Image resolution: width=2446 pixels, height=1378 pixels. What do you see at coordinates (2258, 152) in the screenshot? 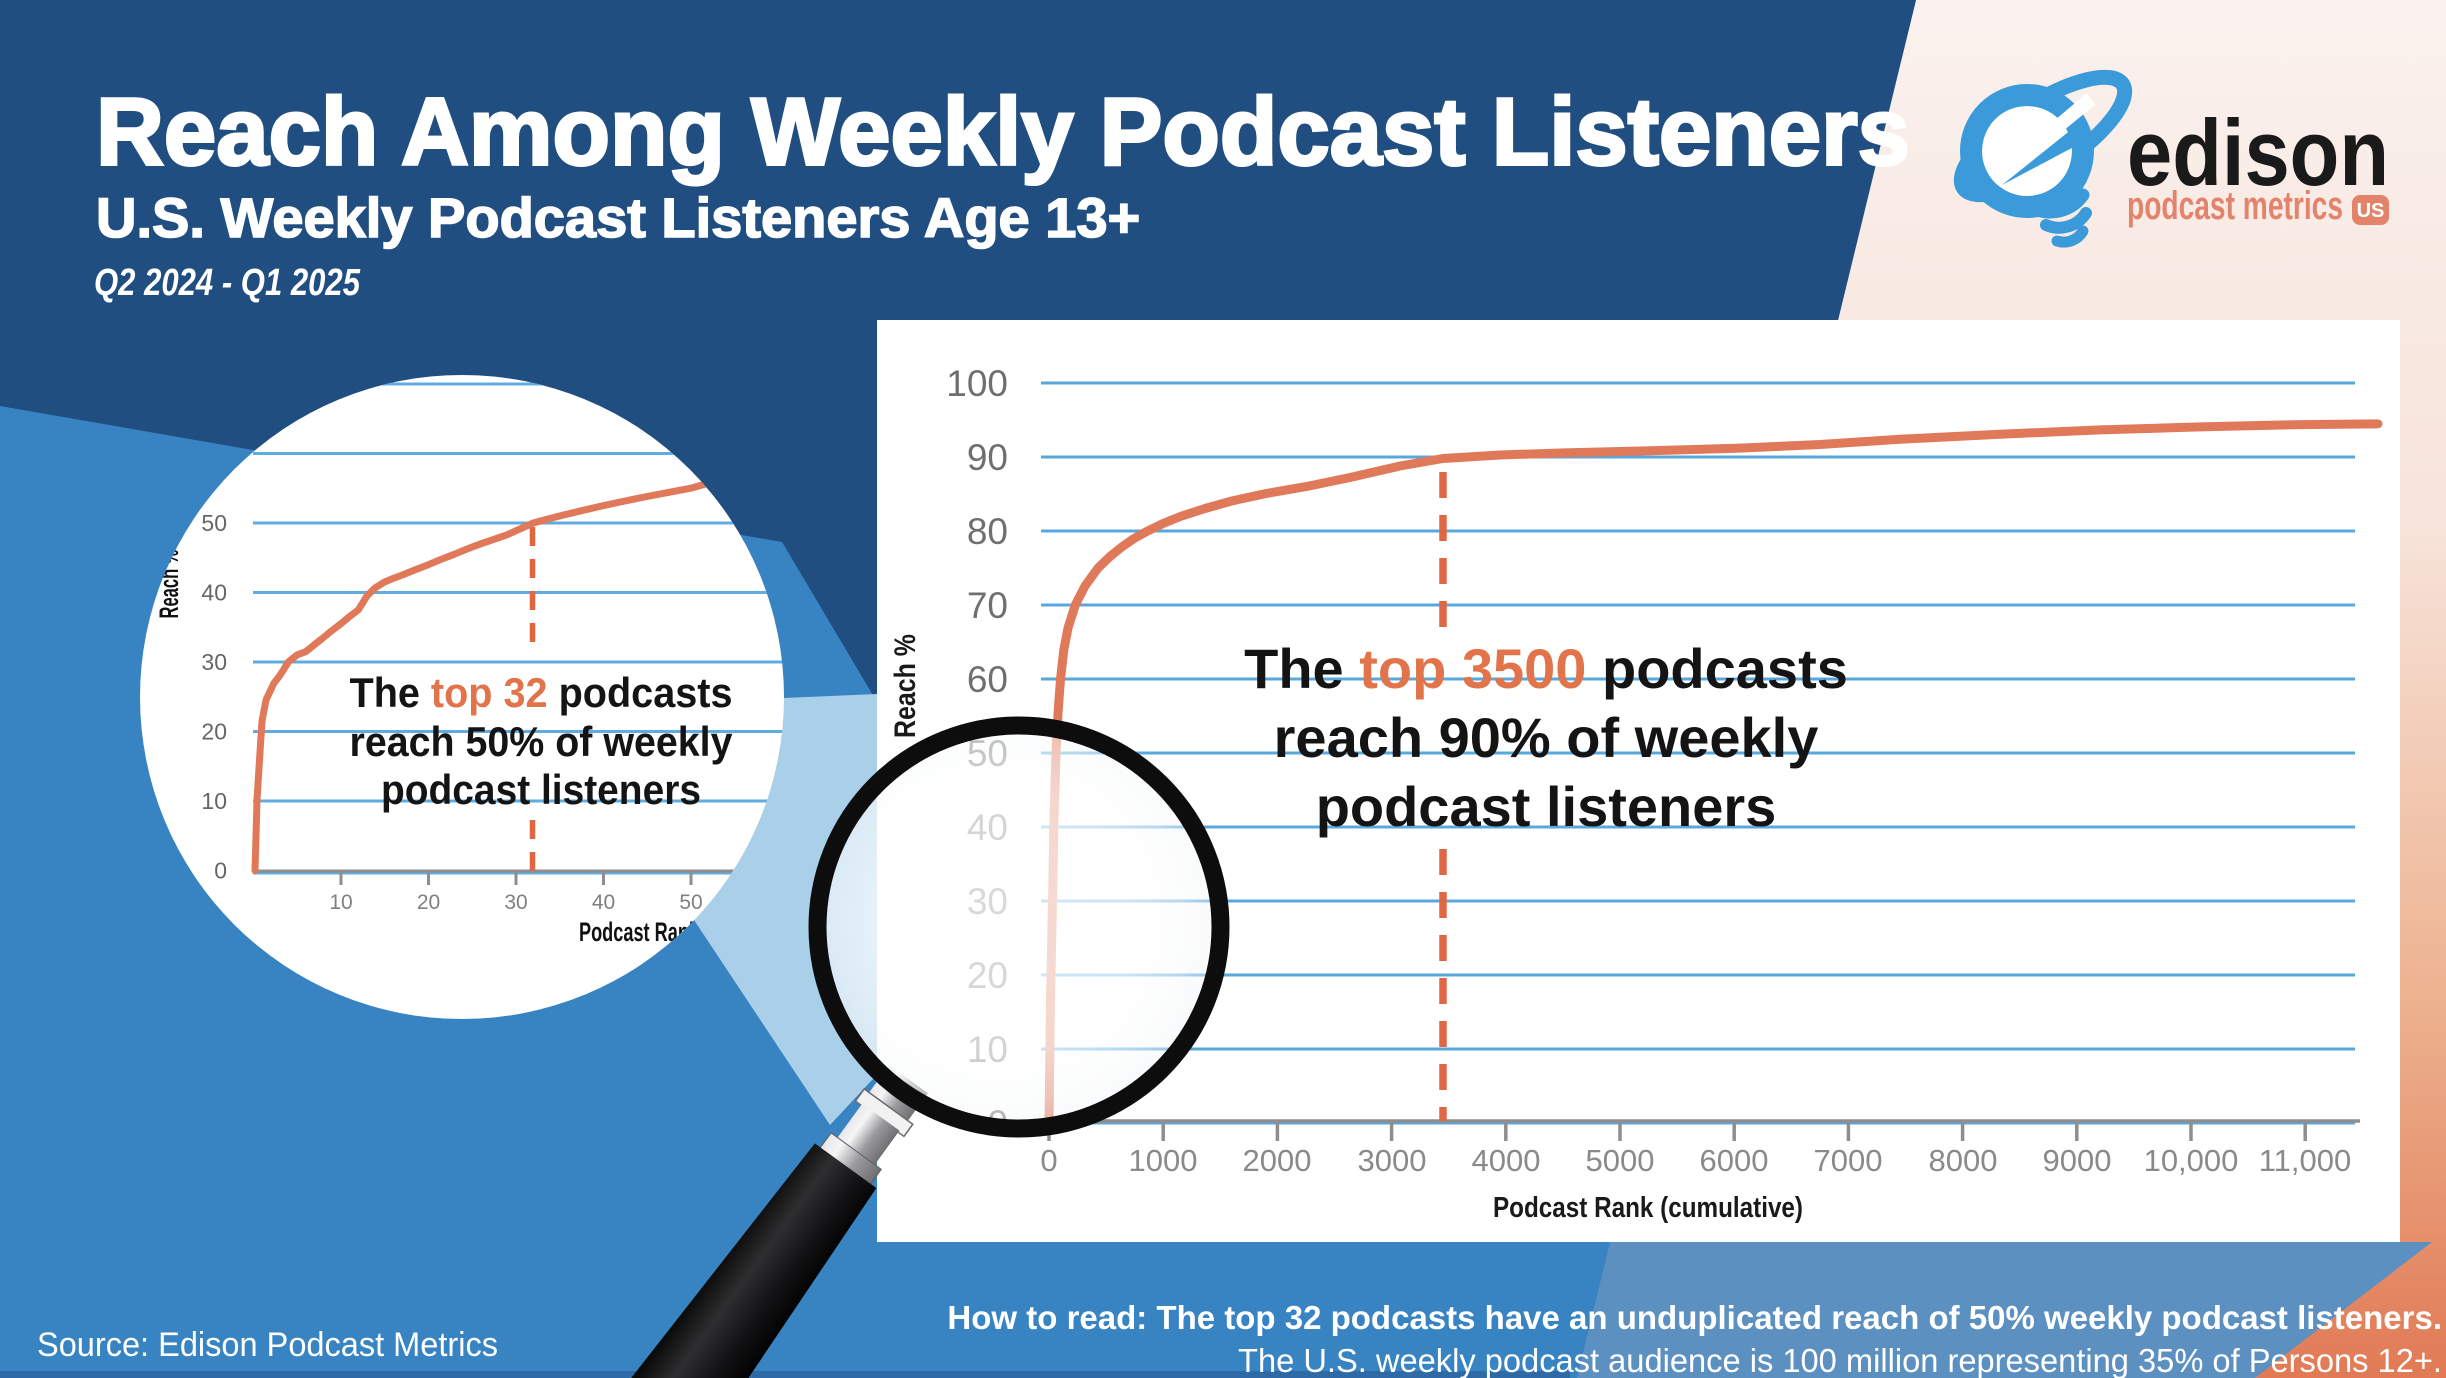
I see `svg-text: edison` at bounding box center [2258, 152].